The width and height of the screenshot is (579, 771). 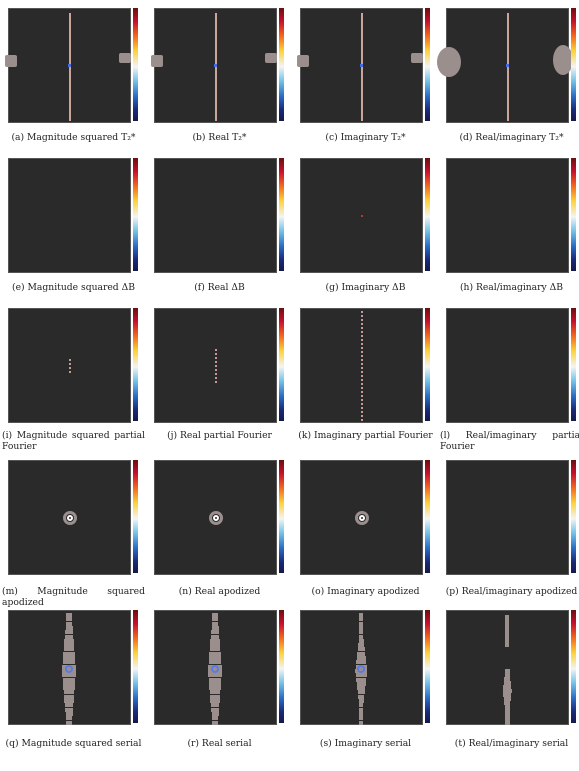 I want to click on subfigure-t: (t) Real/imaginary serial, so click(x=508, y=684).